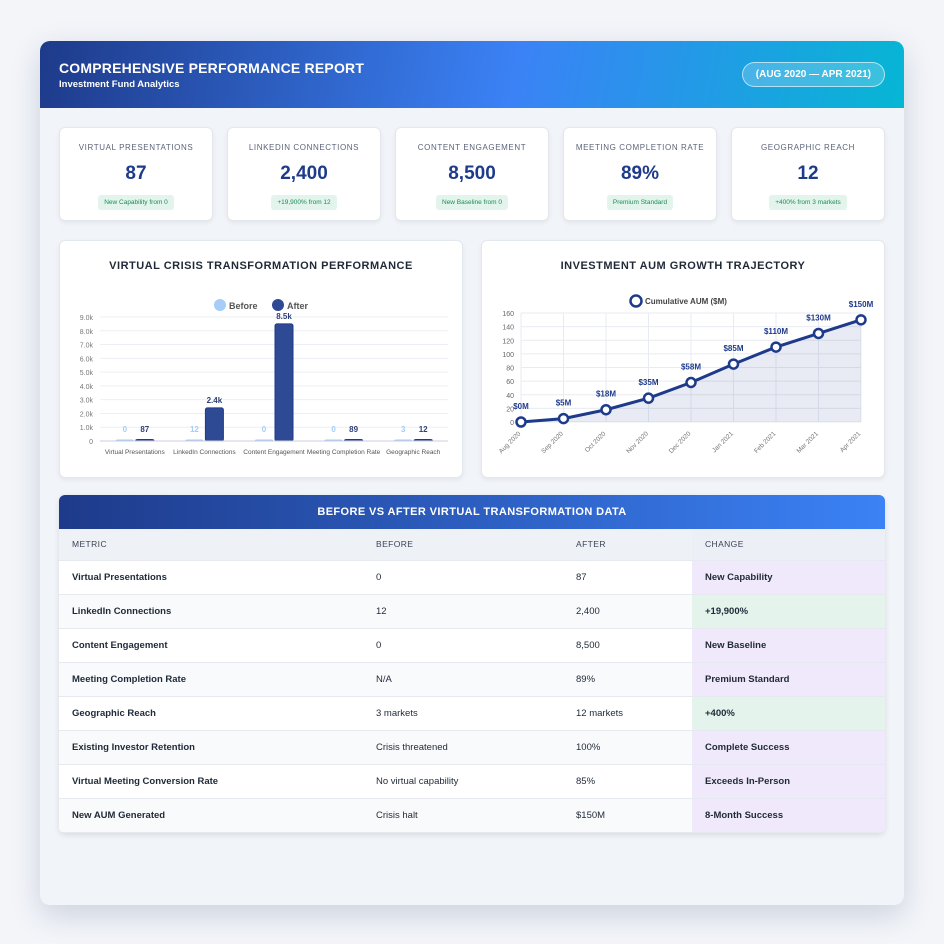 Image resolution: width=944 pixels, height=944 pixels. Describe the element at coordinates (627, 815) in the screenshot. I see `after-cell: $150M` at that location.